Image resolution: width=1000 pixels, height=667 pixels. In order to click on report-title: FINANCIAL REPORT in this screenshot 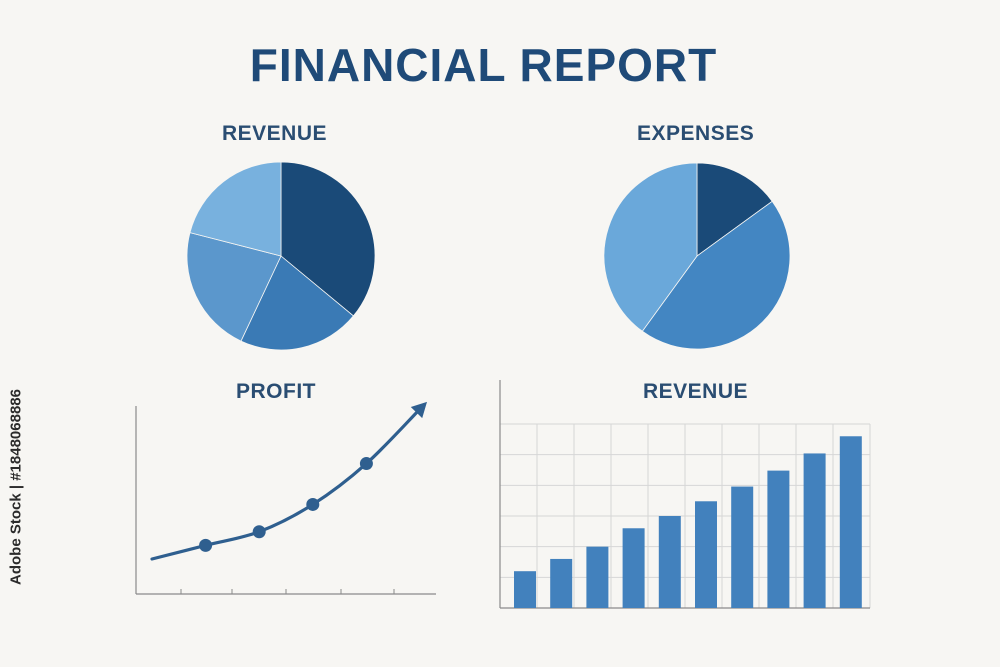, I will do `click(483, 65)`.